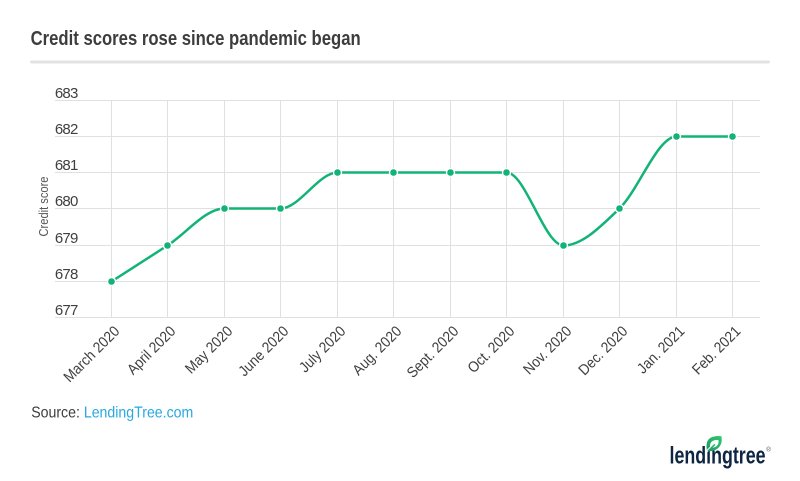  What do you see at coordinates (66, 238) in the screenshot?
I see `svg-text: 679` at bounding box center [66, 238].